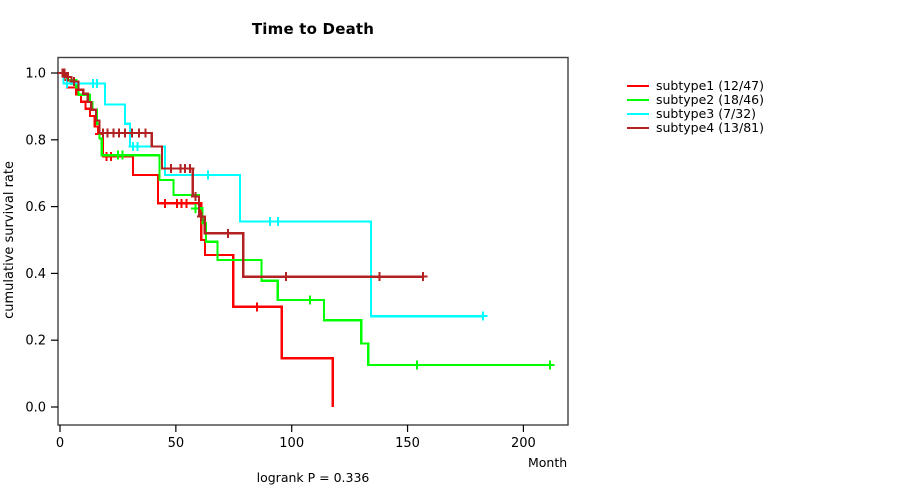 The image size is (900, 500). Describe the element at coordinates (176, 443) in the screenshot. I see `x-tick-label: 50` at that location.